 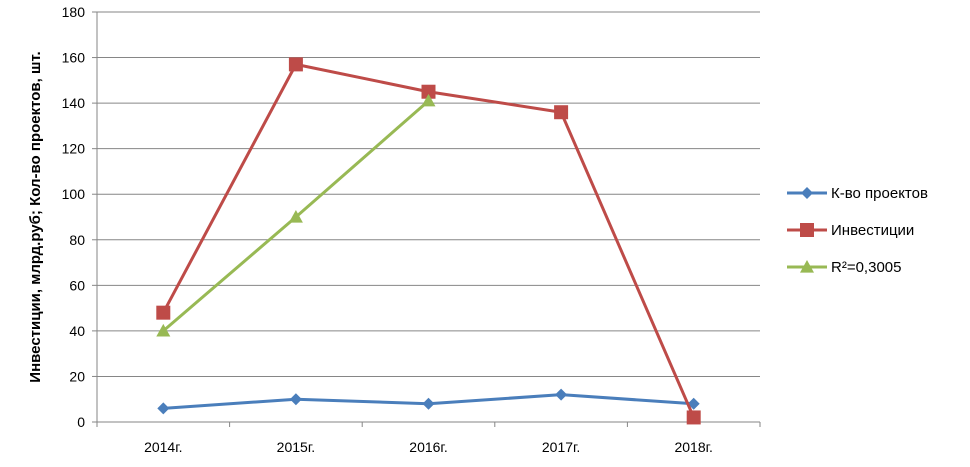 What do you see at coordinates (296, 447) in the screenshot?
I see `x-tick-label: 2015г.` at bounding box center [296, 447].